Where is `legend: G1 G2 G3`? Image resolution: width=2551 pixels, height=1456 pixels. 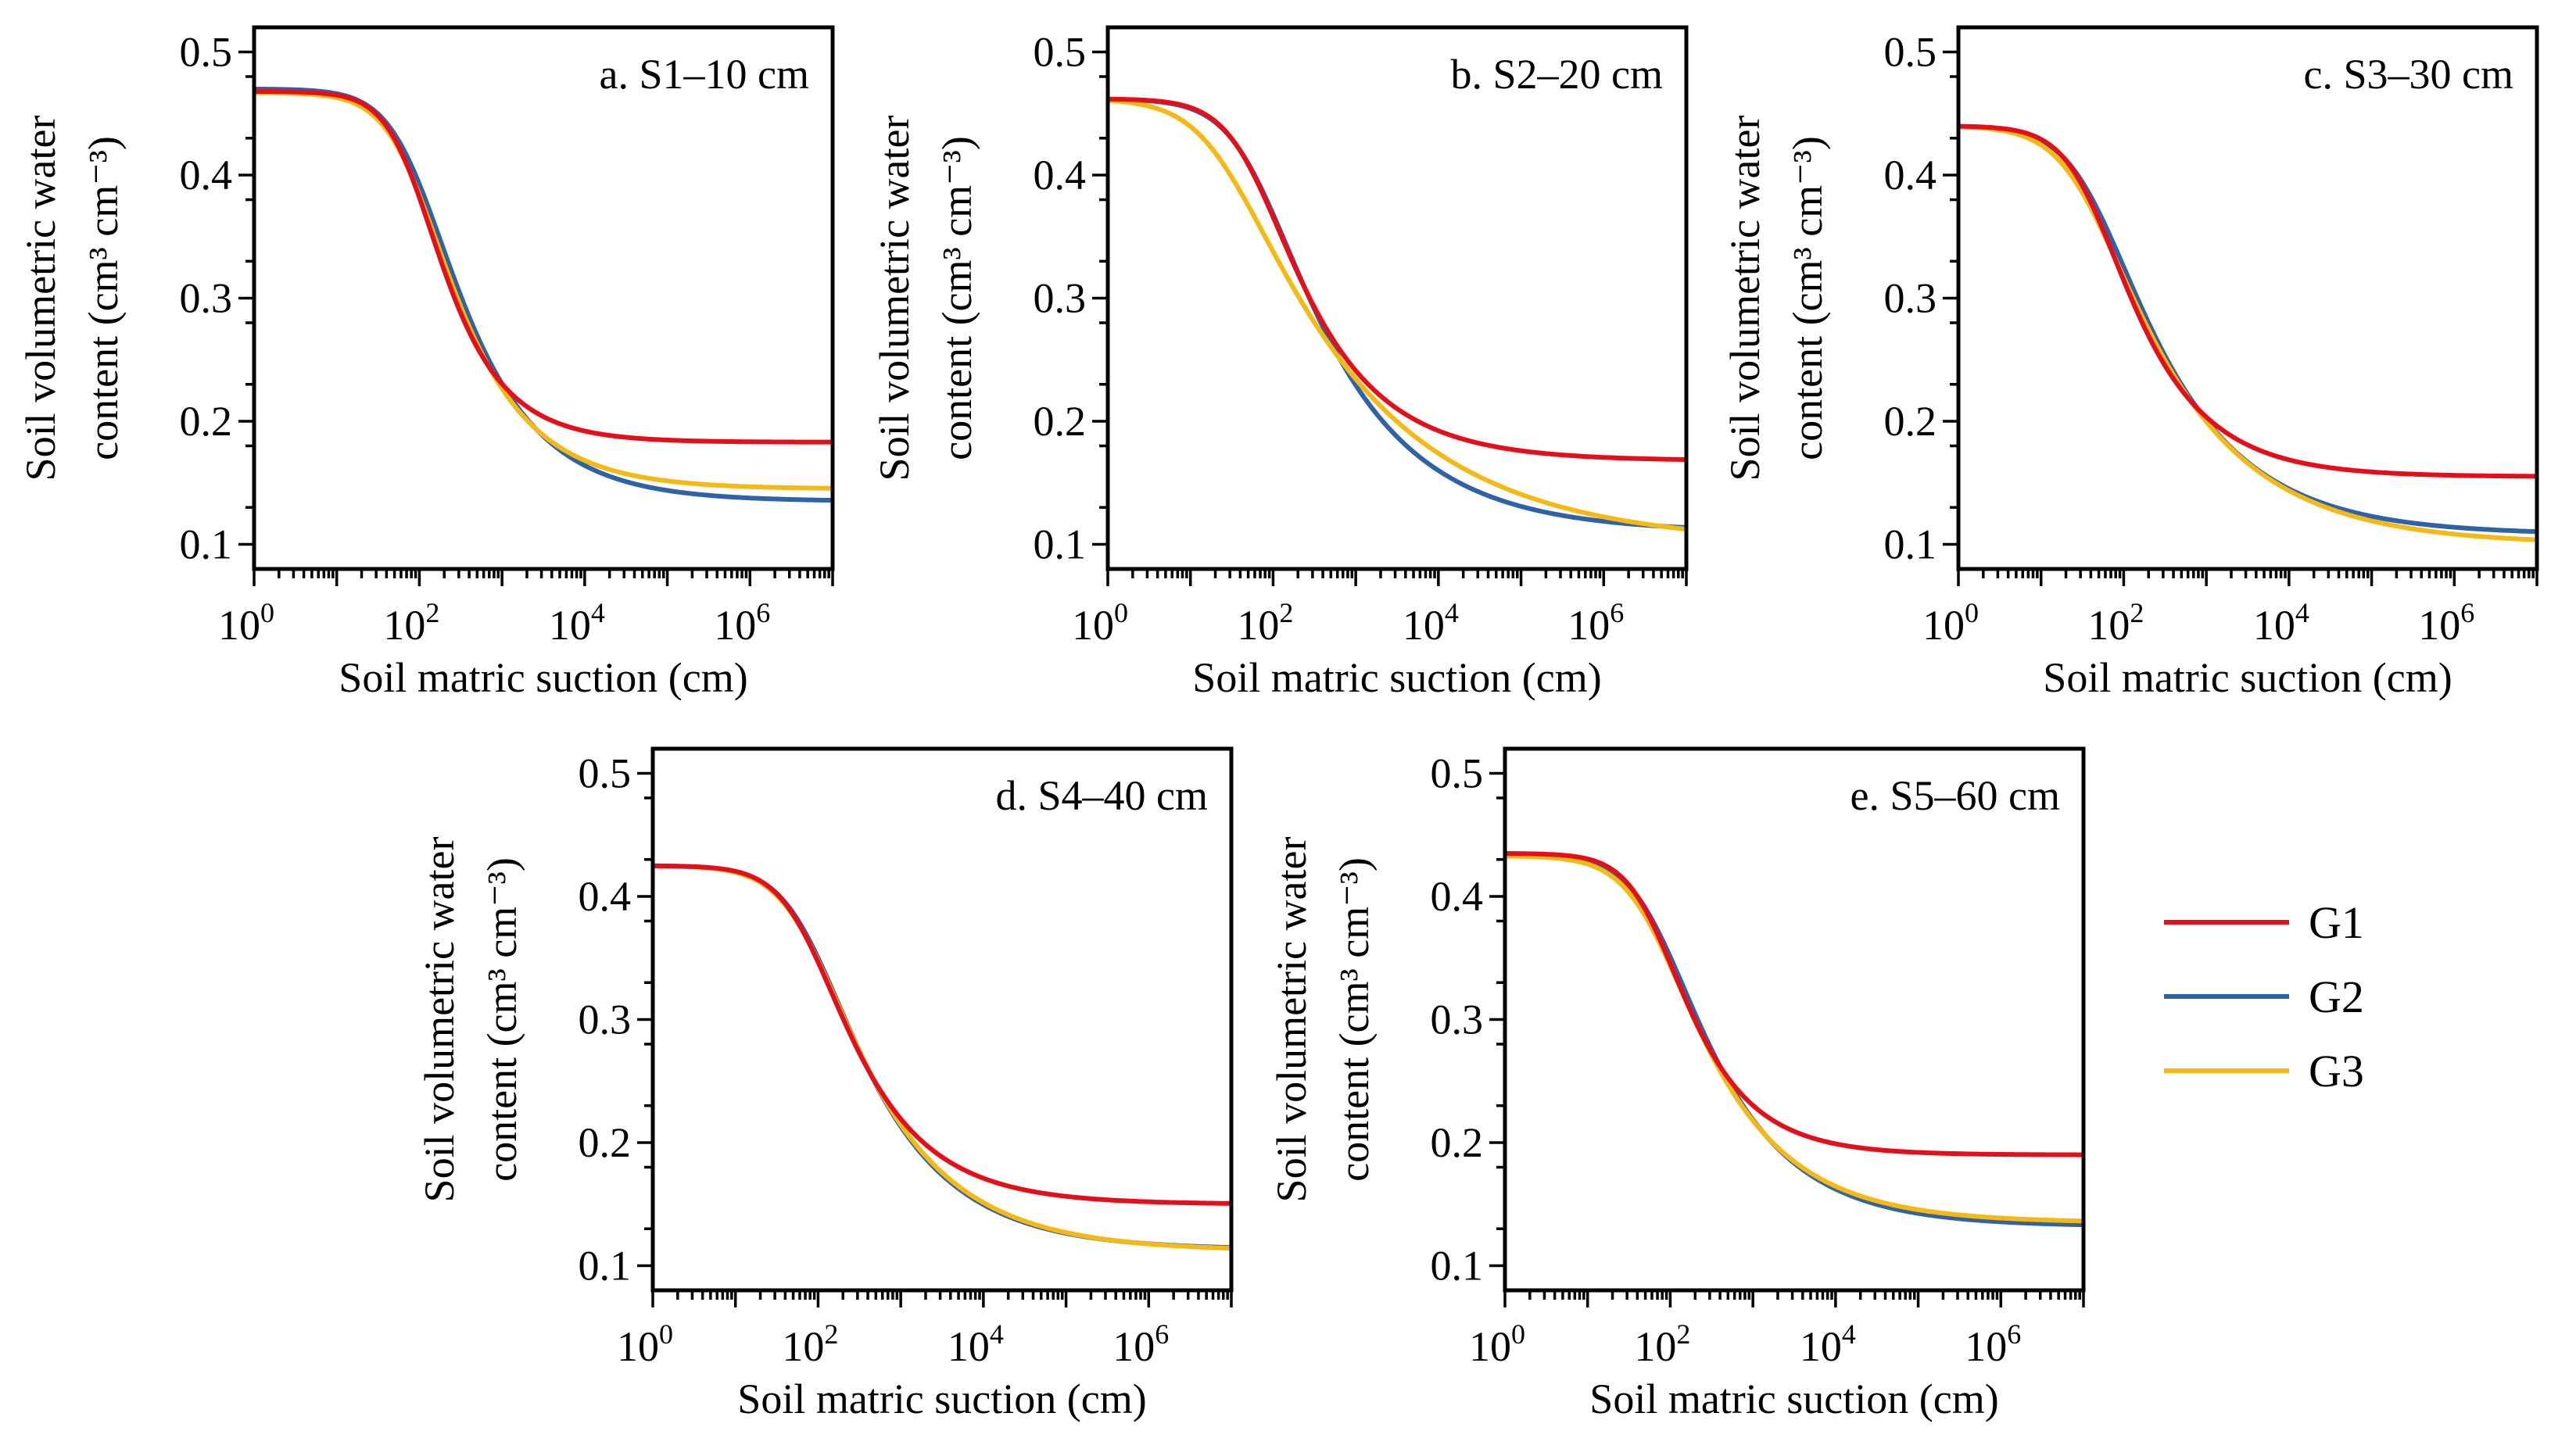 legend: G1 G2 G3 is located at coordinates (2264, 996).